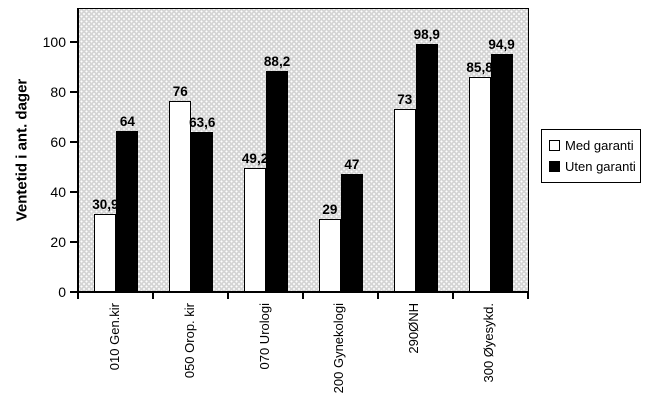 The height and width of the screenshot is (420, 650). I want to click on bar-value-label: 30,9, so click(105, 204).